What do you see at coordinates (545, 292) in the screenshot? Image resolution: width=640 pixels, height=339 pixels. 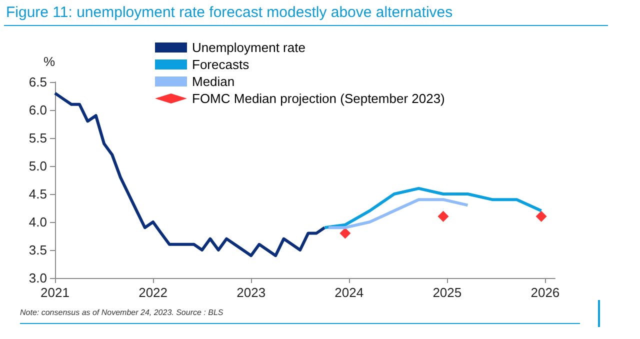 I see `x-tick-label: 2026` at bounding box center [545, 292].